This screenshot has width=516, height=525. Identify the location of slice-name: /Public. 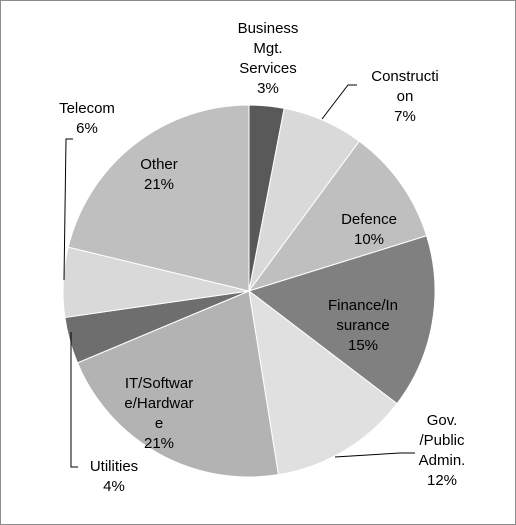
(442, 440).